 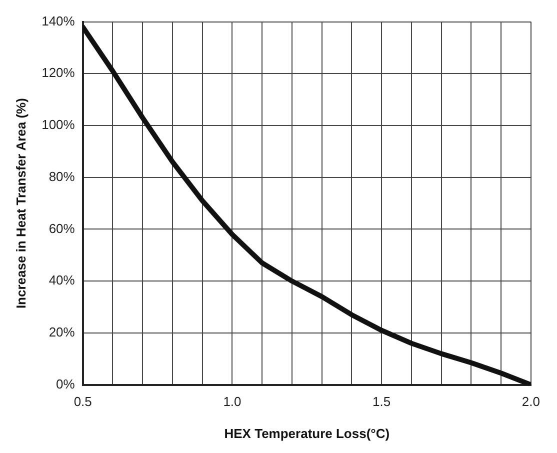 I want to click on y-tick-label: 40%, so click(x=62, y=280).